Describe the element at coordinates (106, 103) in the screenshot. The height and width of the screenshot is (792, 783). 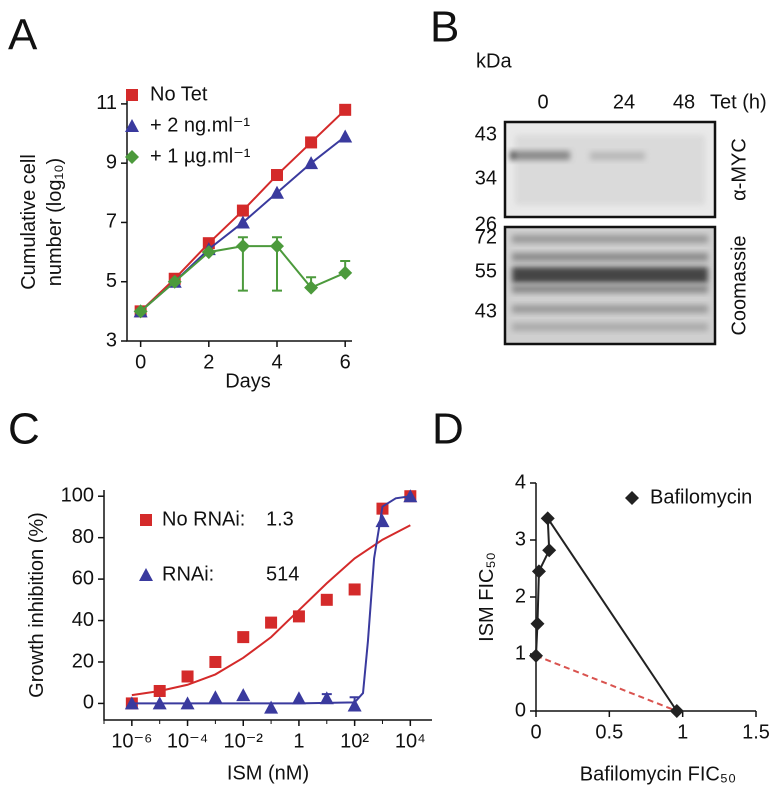
I see `y-tick-label: 11` at that location.